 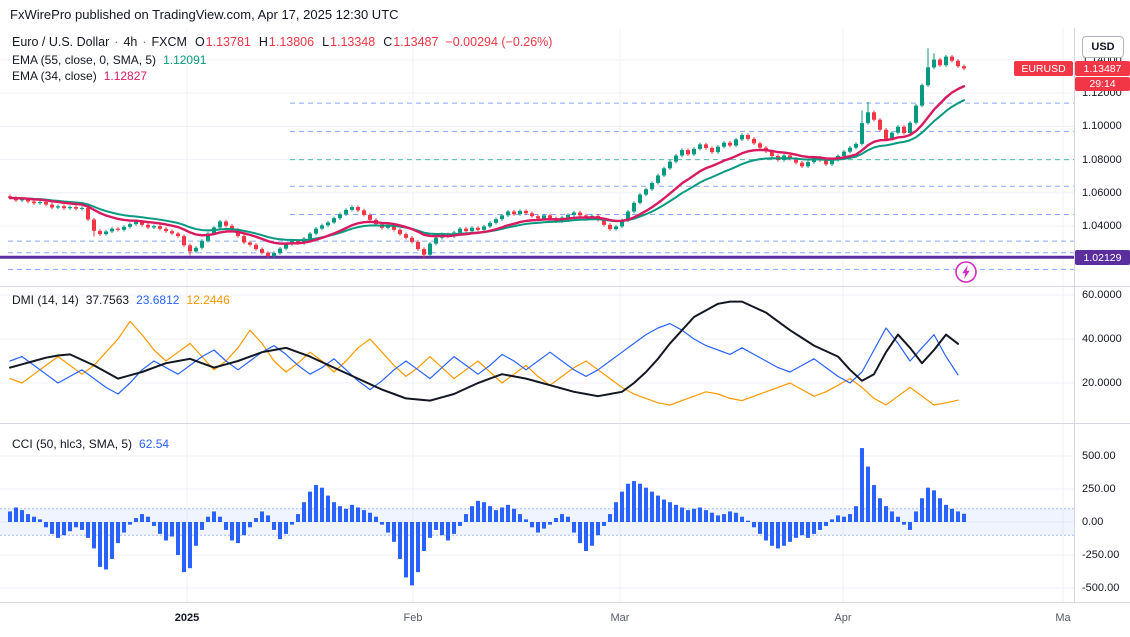 I want to click on cci-label: CCI (50, hlc3, SMA, 5), so click(x=72, y=444).